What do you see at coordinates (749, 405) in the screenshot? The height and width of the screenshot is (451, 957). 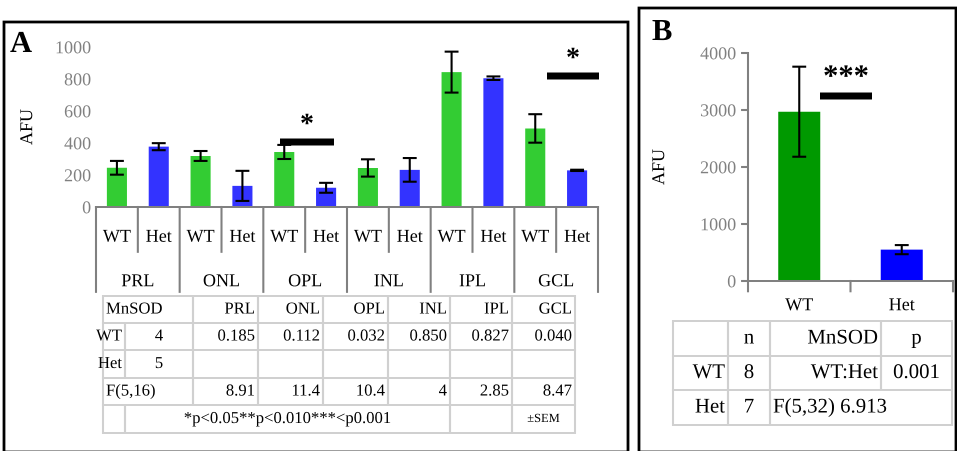 I see `text: 7` at bounding box center [749, 405].